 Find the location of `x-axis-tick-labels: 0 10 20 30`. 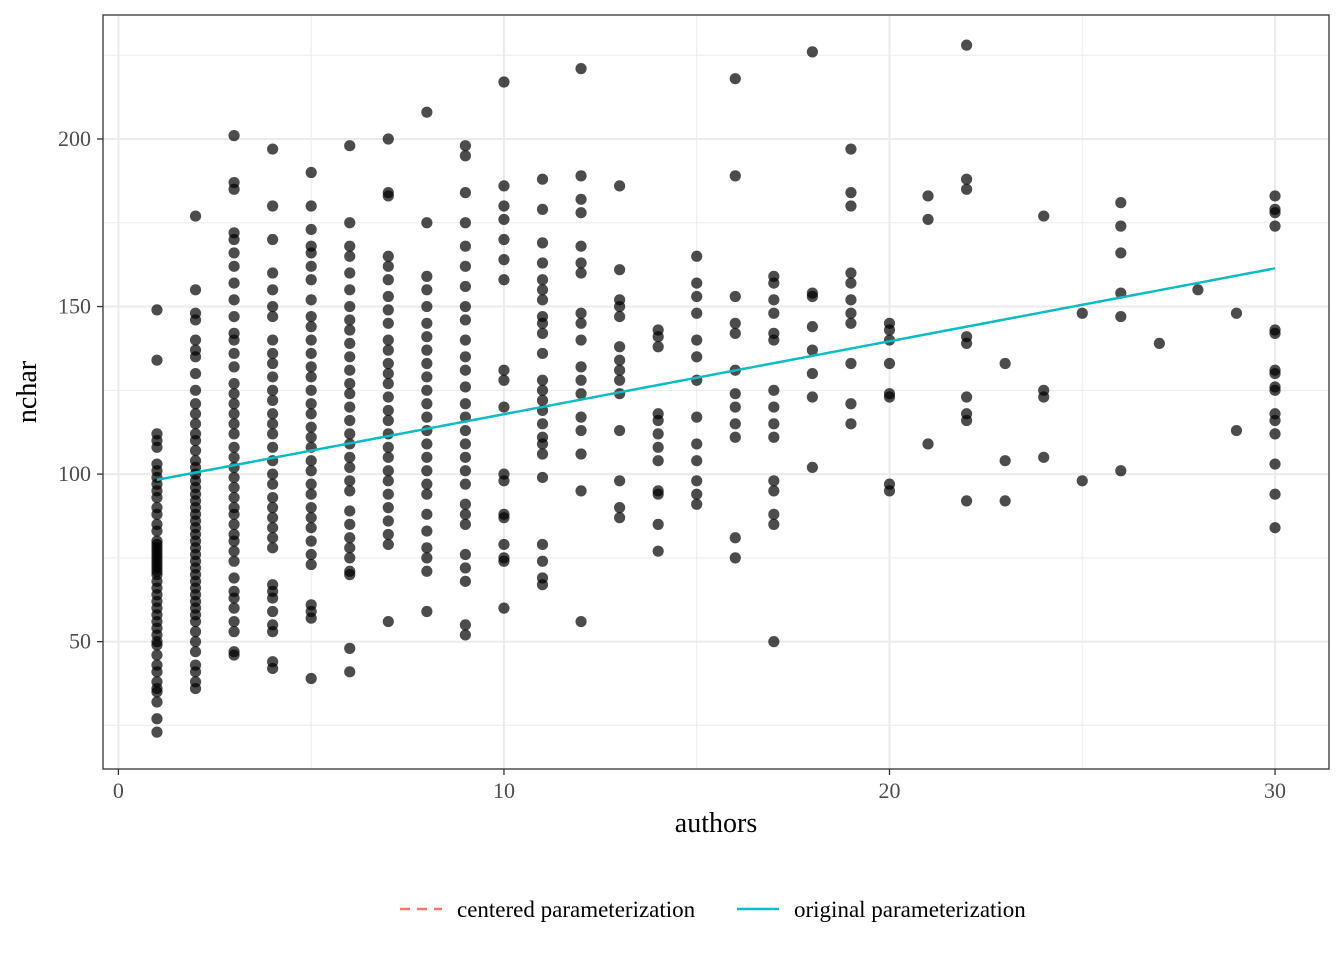

x-axis-tick-labels: 0 10 20 30 is located at coordinates (699, 790).